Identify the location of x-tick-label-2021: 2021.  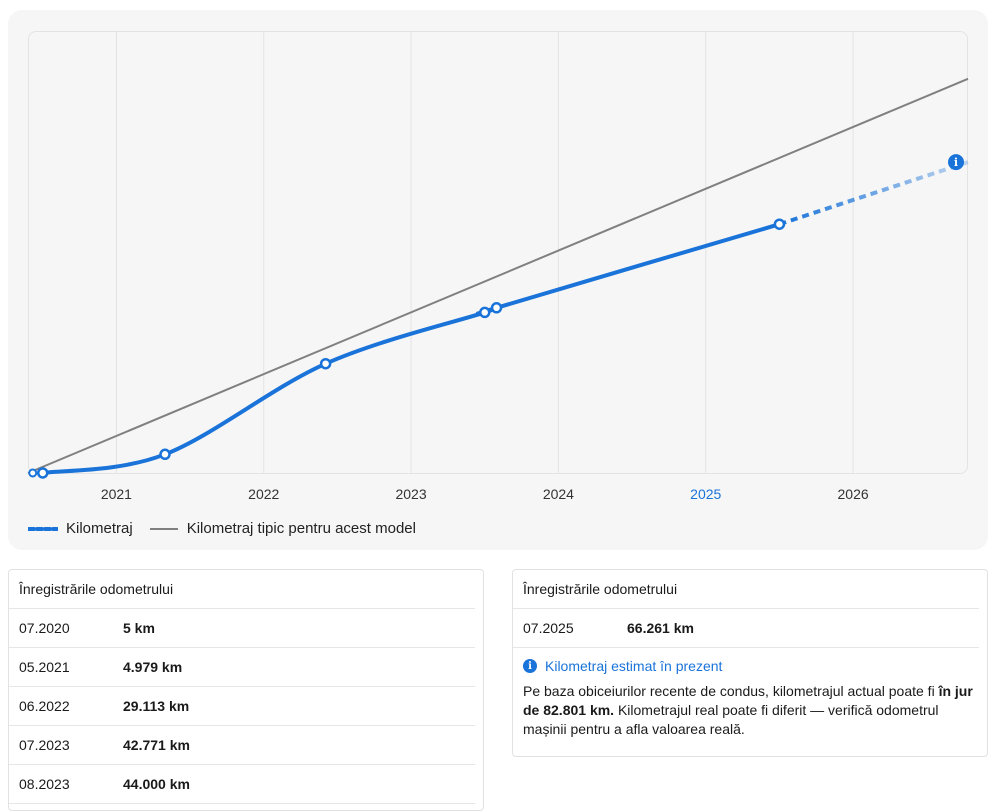
(116, 494).